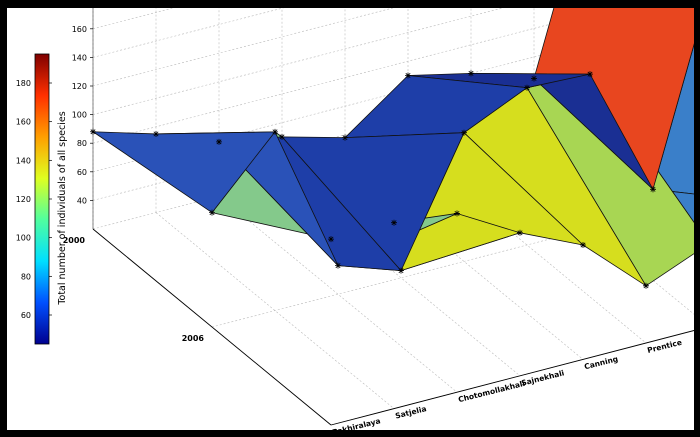  I want to click on colorbar-tick-label: 60, so click(26, 315).